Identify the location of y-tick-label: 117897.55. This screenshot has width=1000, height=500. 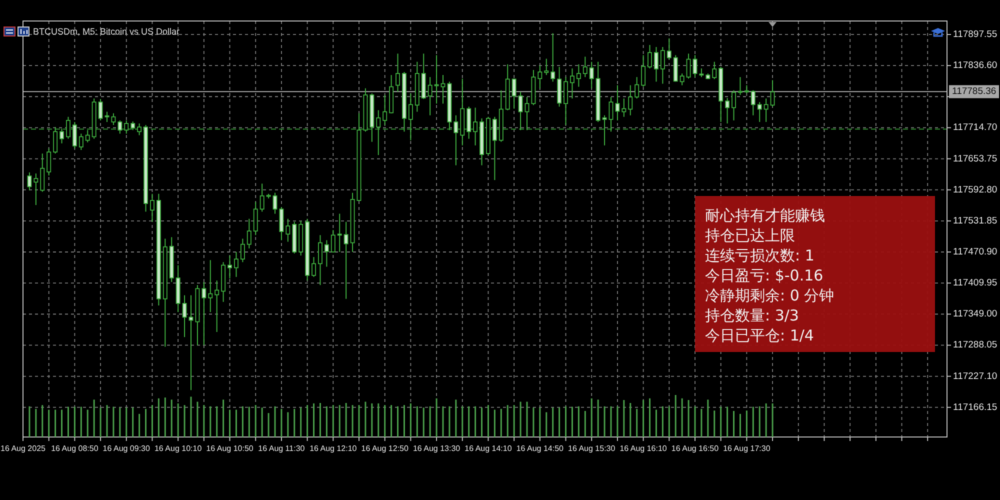
(975, 34).